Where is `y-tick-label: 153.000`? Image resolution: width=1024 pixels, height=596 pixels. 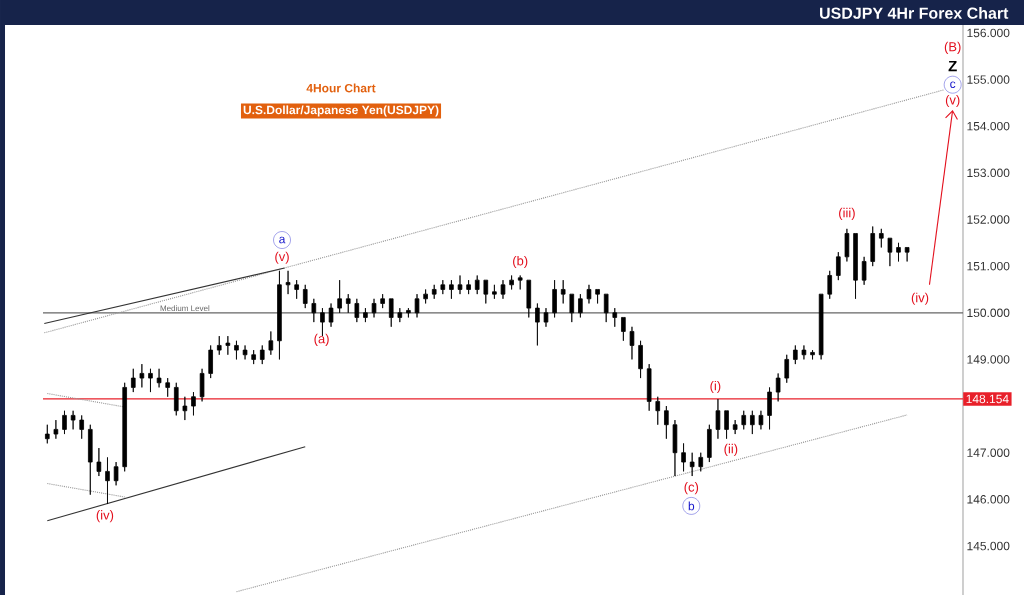
y-tick-label: 153.000 is located at coordinates (988, 173).